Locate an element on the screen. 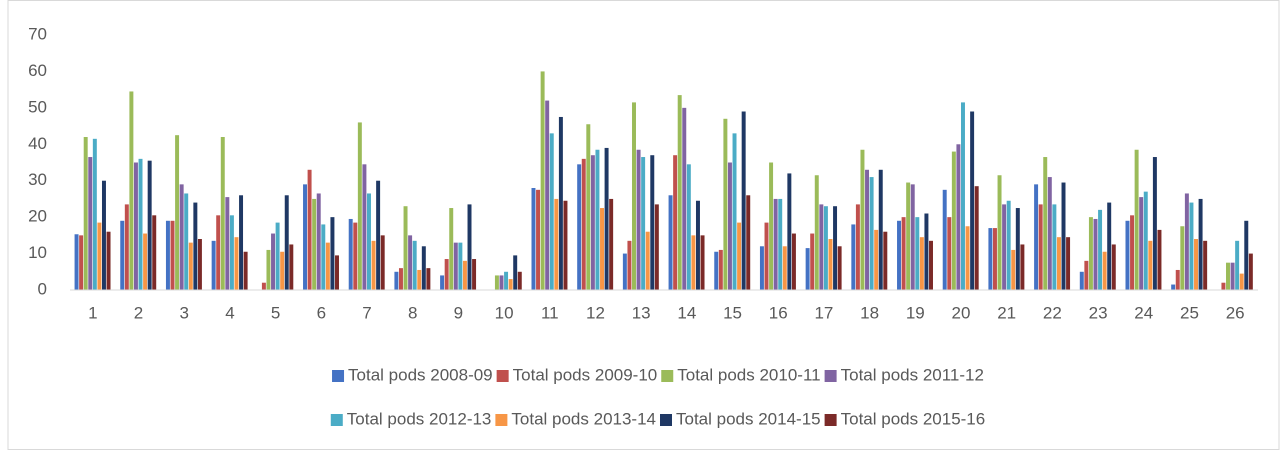  x-tick-label: 24 is located at coordinates (1143, 312).